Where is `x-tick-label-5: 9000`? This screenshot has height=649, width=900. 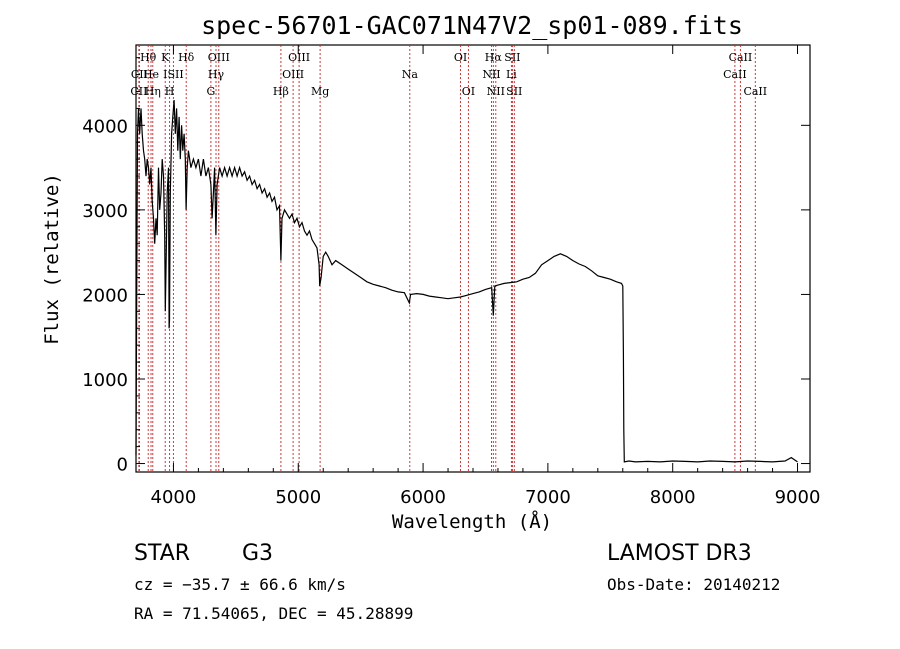
x-tick-label-5: 9000 is located at coordinates (798, 497).